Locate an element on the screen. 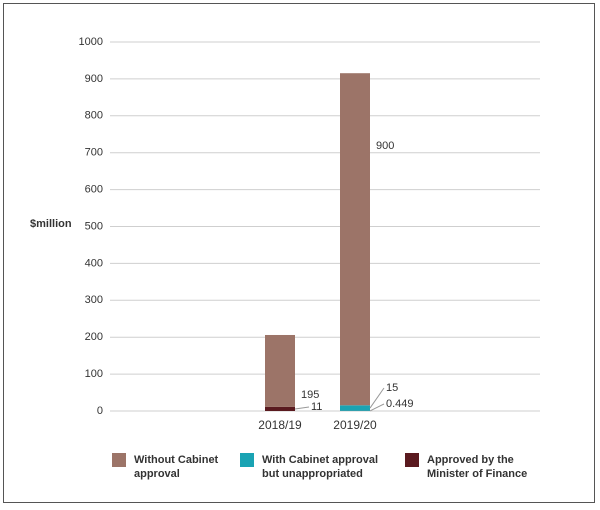  data-label: 195 is located at coordinates (310, 395).